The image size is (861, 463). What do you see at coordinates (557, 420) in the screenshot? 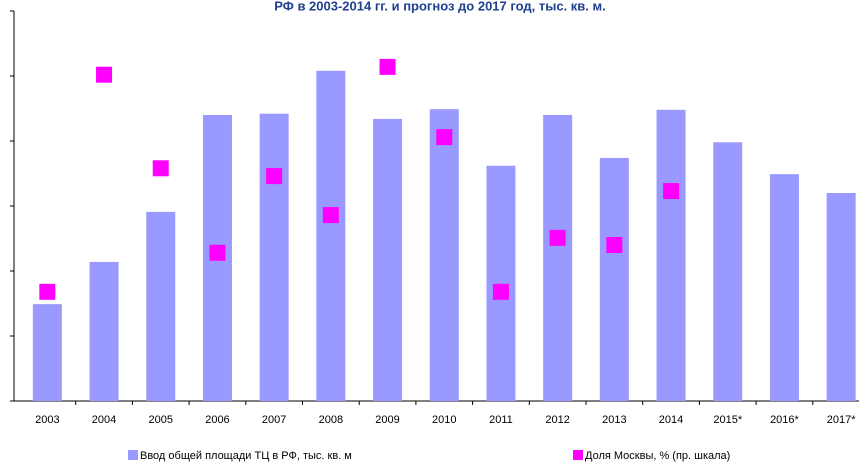
I see `x-tick-label: 2012` at bounding box center [557, 420].